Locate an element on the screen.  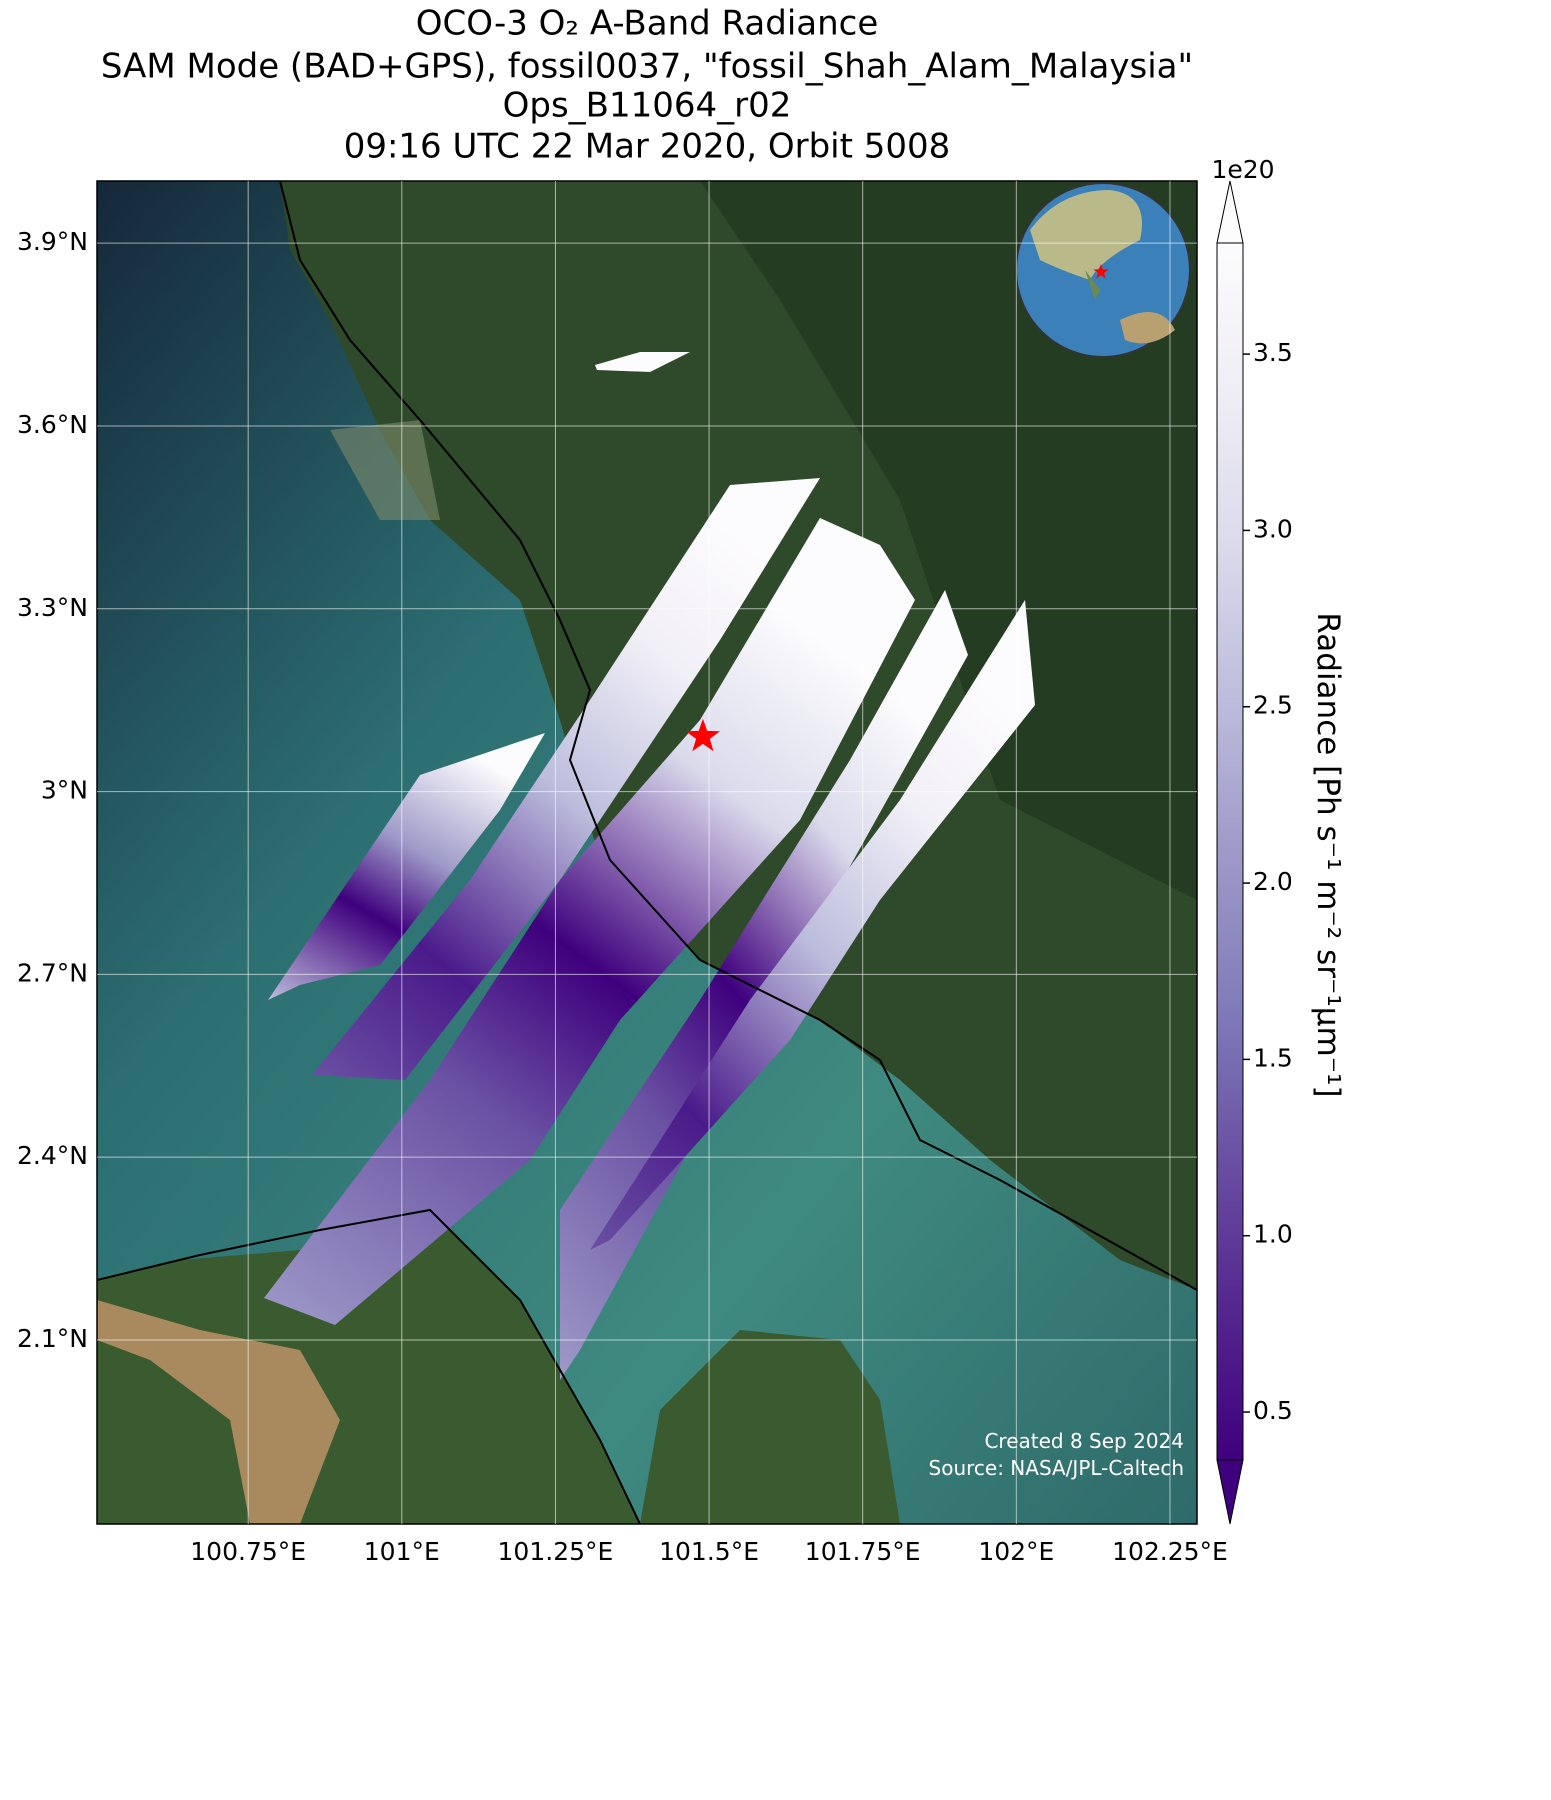
x-tick-label: 101°E is located at coordinates (402, 1551).